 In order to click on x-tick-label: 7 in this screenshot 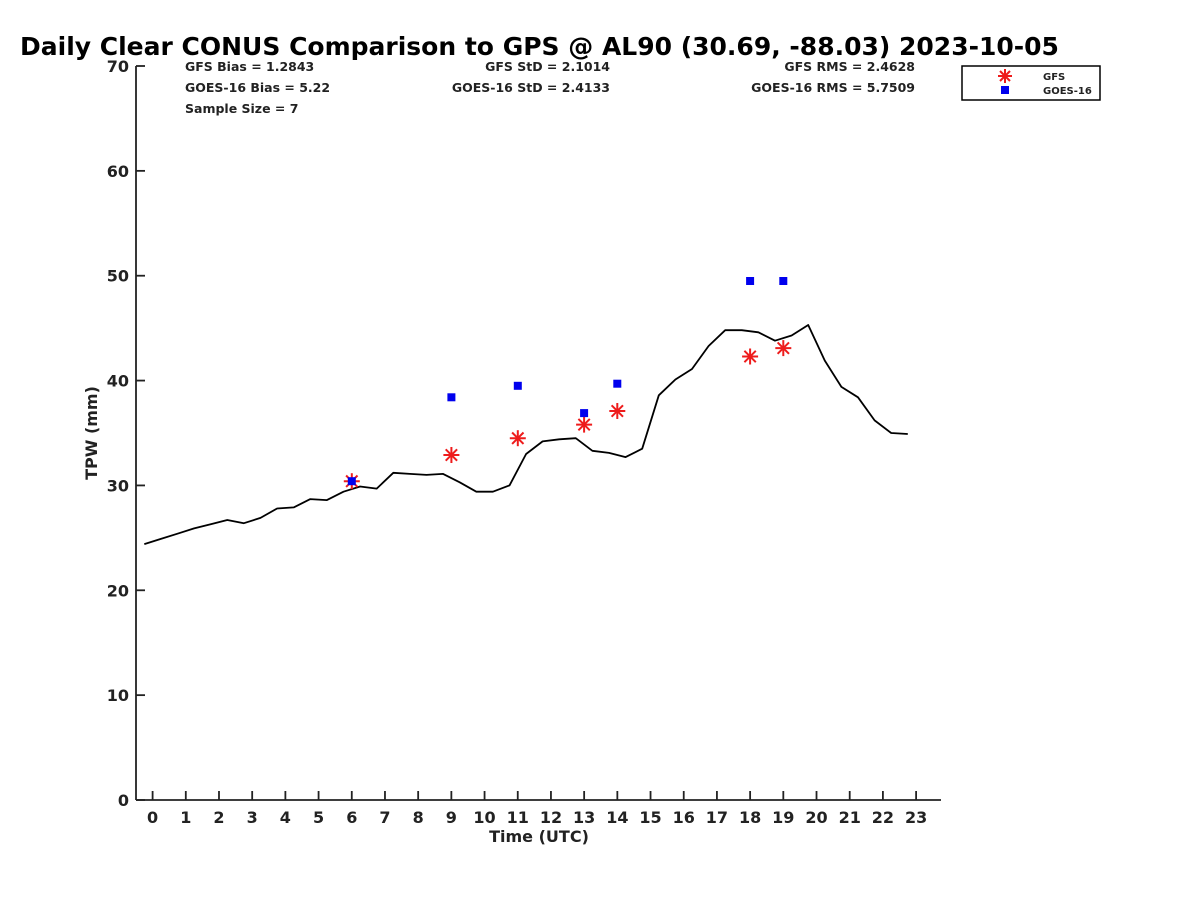, I will do `click(384, 817)`.